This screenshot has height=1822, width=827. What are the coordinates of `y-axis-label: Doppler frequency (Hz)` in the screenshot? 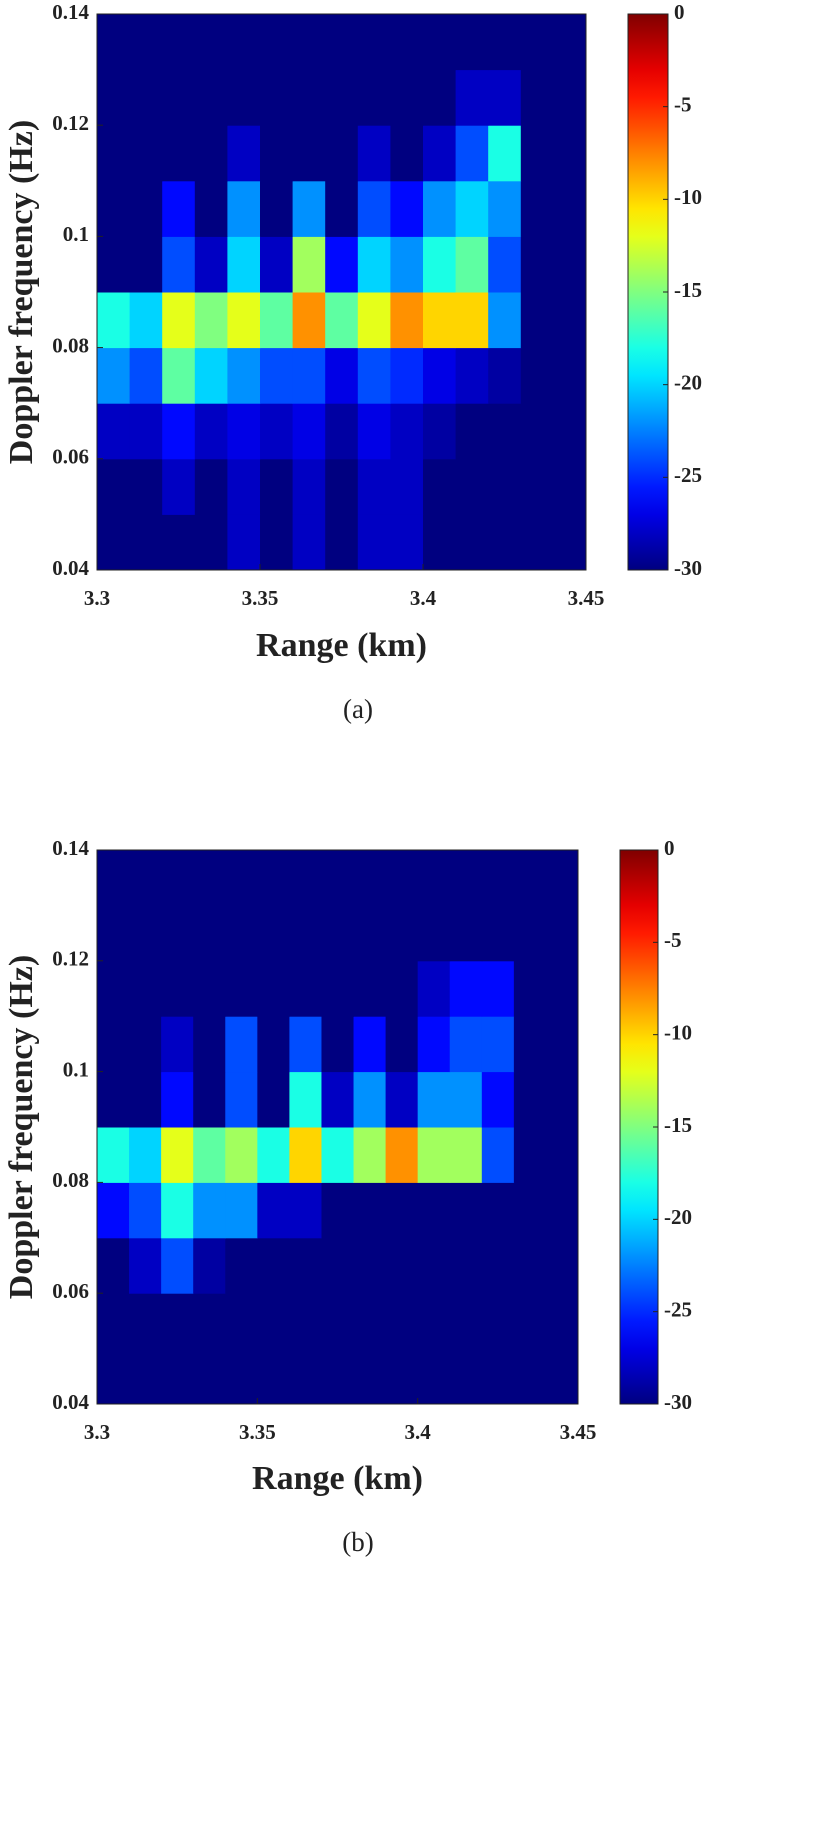 It's located at (21, 292).